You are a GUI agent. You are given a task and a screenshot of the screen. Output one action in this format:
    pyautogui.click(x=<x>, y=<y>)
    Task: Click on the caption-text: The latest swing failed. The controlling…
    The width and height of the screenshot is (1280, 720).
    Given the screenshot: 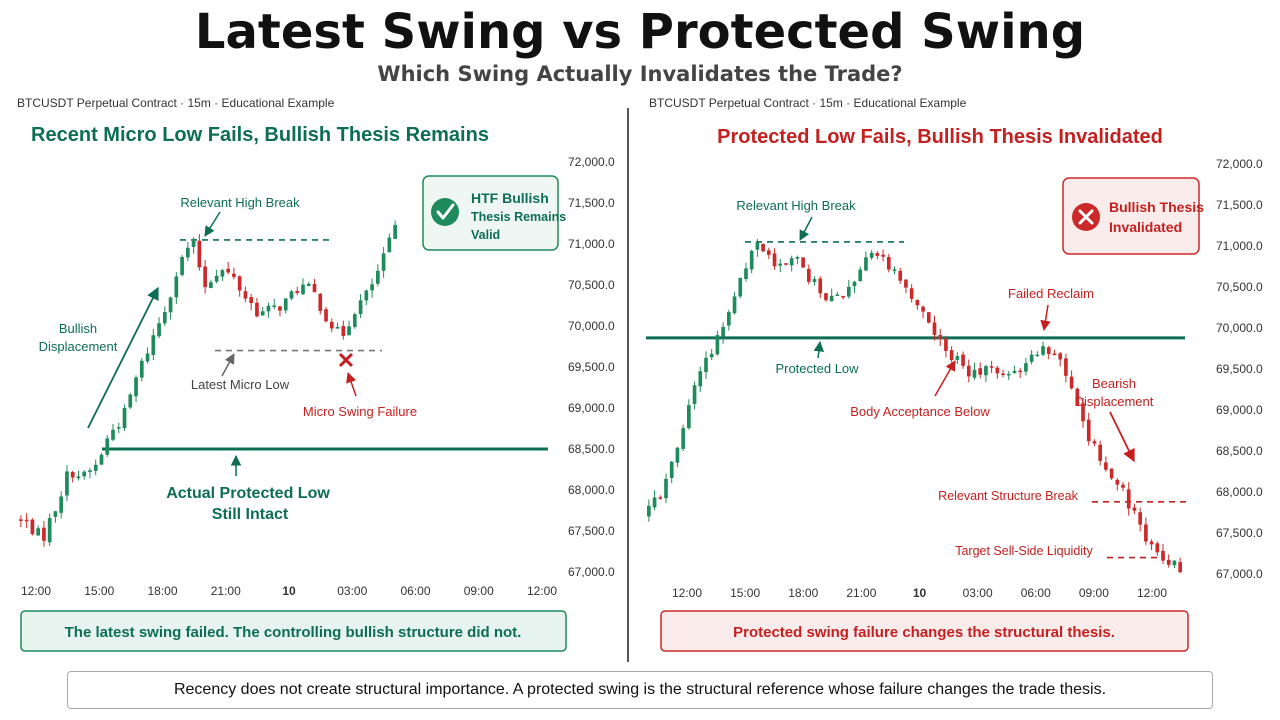 What is the action you would take?
    pyautogui.click(x=293, y=632)
    